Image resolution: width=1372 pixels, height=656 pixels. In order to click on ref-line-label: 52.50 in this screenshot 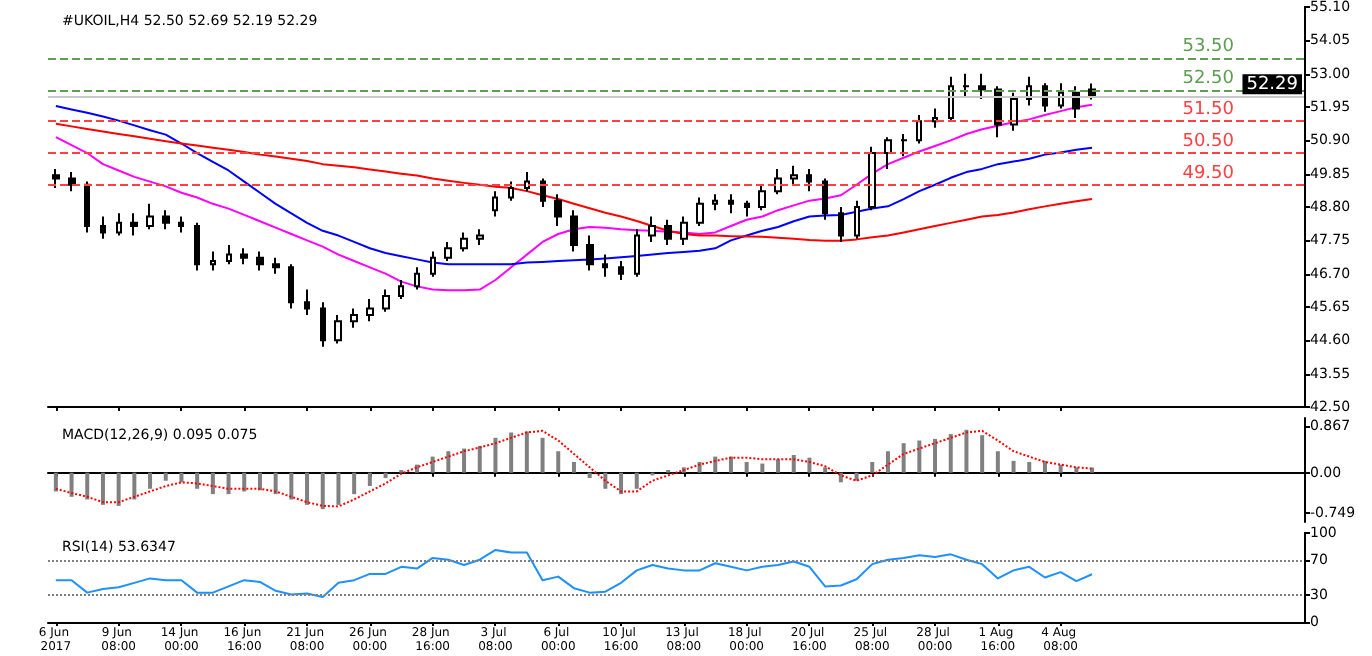, I will do `click(1208, 78)`.